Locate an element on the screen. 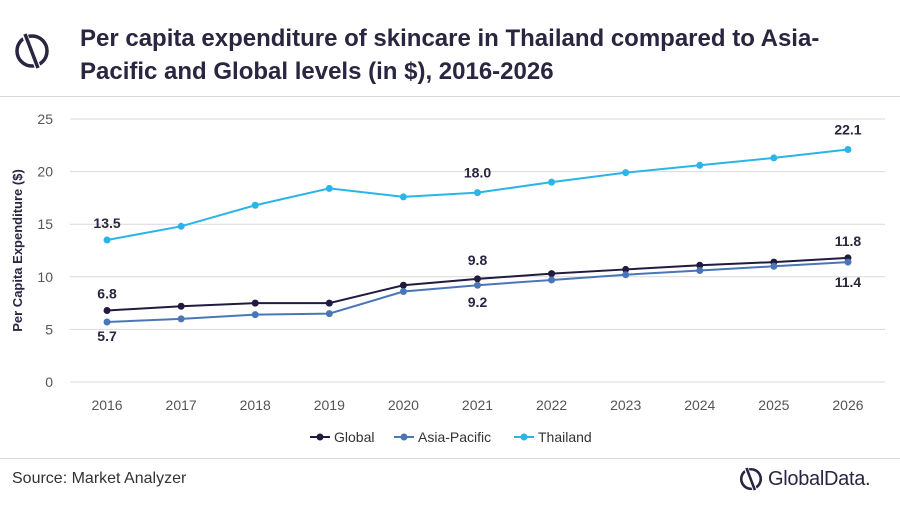 This screenshot has height=507, width=900. y-tick-label: 10 is located at coordinates (45, 277).